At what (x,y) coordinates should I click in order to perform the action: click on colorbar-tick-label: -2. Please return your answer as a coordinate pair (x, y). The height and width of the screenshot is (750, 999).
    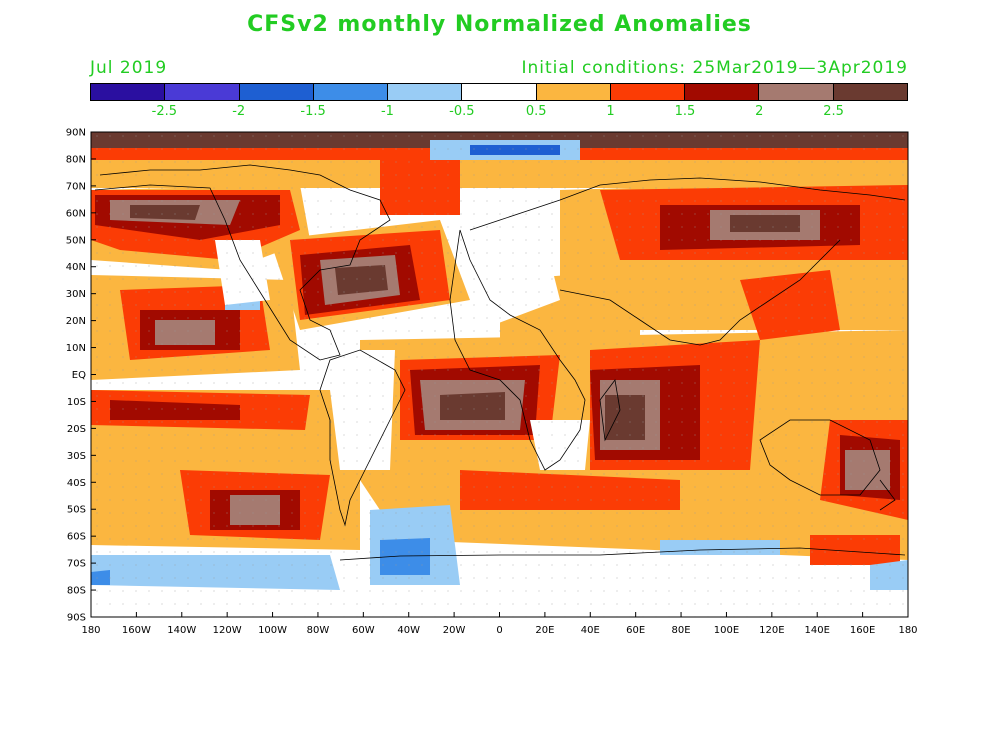
    Looking at the image, I should click on (239, 111).